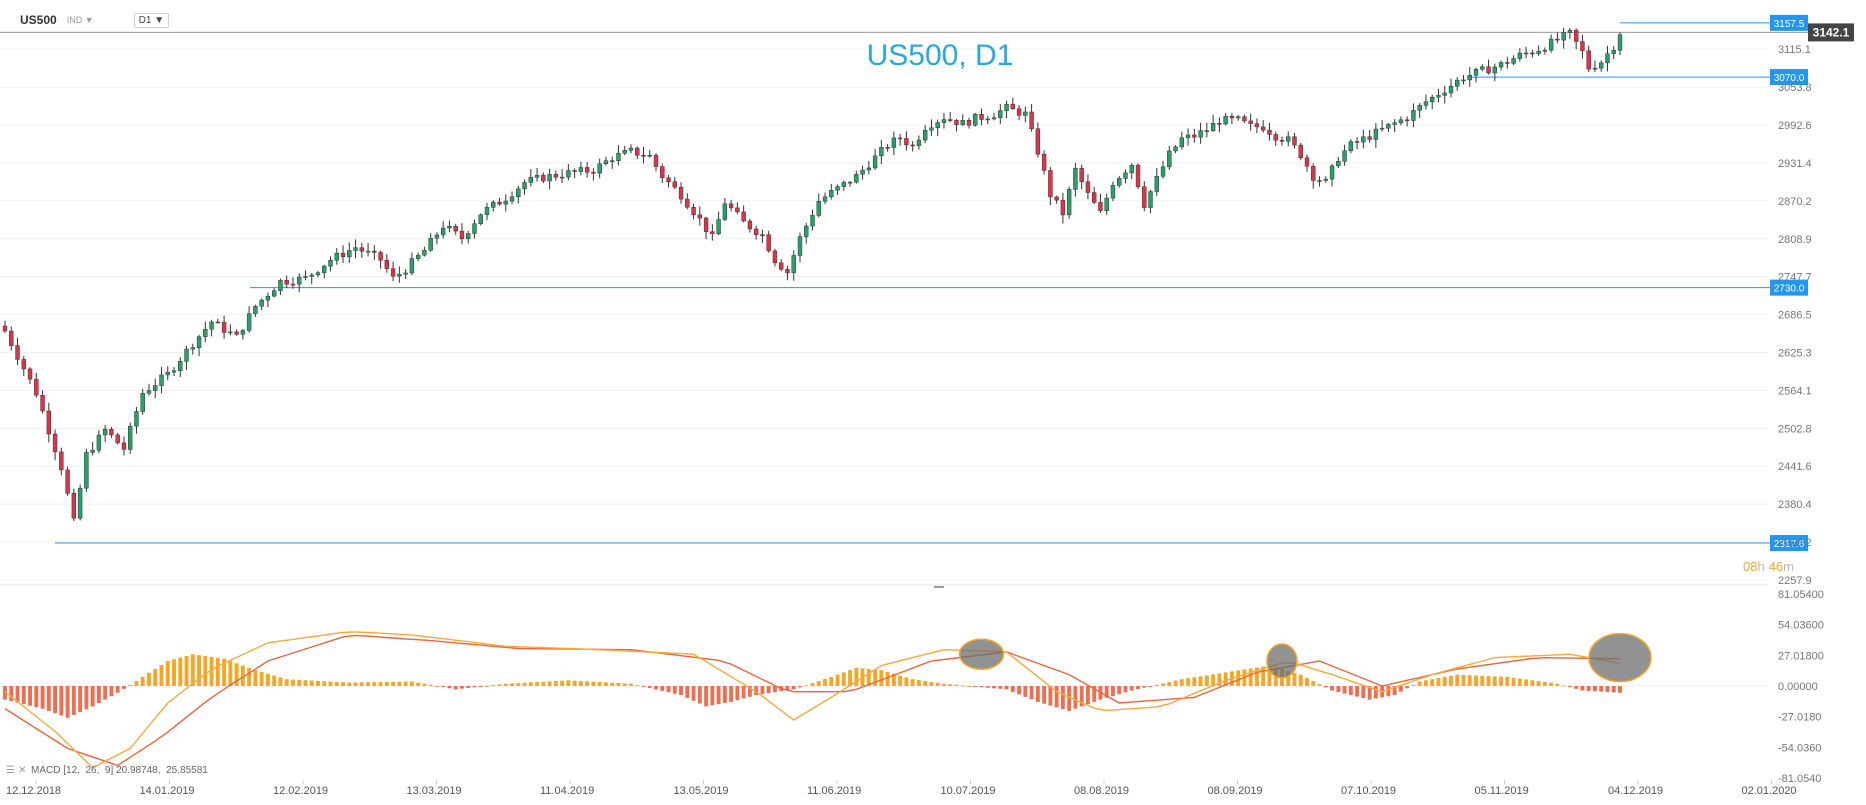  I want to click on symbol-toolbar: US500 IND ▼ D1 ▼, so click(85, 20).